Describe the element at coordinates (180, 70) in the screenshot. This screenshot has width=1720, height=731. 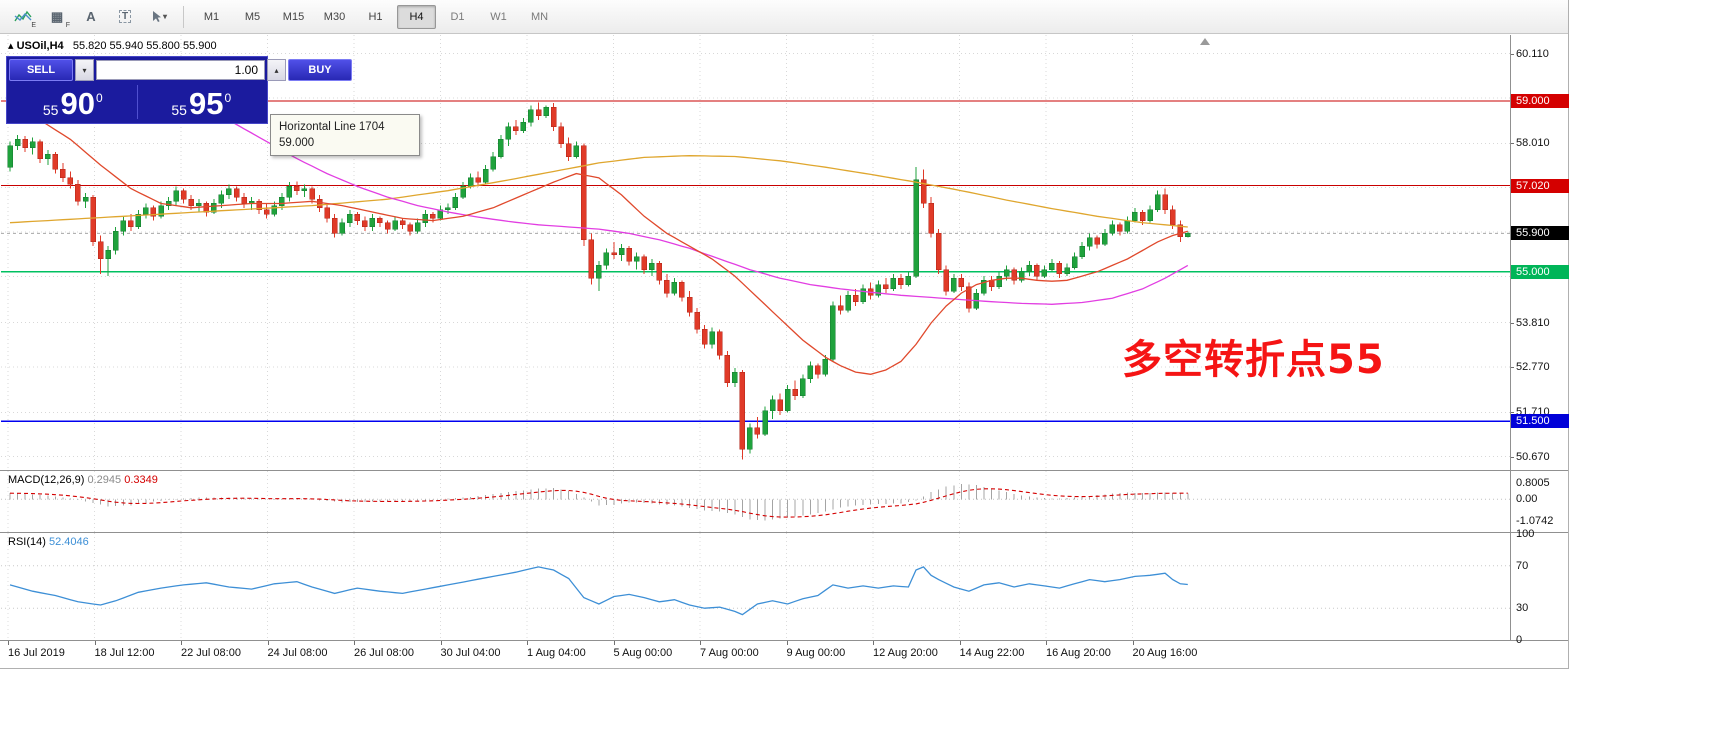
I see `volume-input` at that location.